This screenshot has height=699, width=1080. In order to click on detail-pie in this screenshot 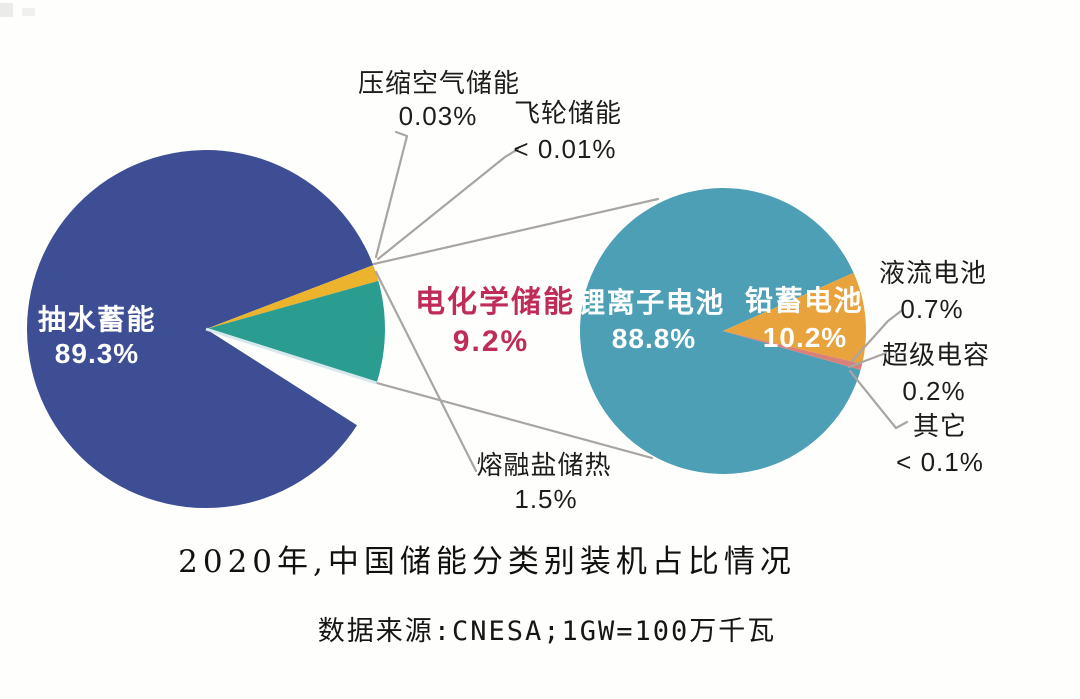, I will do `click(723, 331)`.